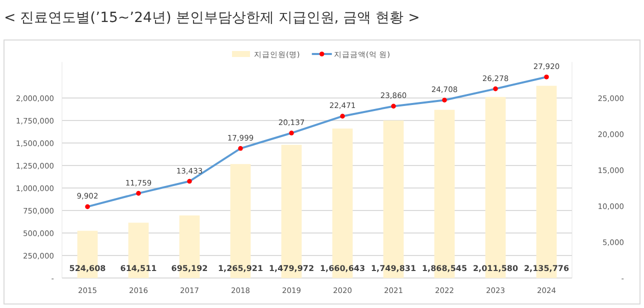 The height and width of the screenshot is (308, 644). What do you see at coordinates (189, 268) in the screenshot?
I see `data-label: 695,192` at bounding box center [189, 268].